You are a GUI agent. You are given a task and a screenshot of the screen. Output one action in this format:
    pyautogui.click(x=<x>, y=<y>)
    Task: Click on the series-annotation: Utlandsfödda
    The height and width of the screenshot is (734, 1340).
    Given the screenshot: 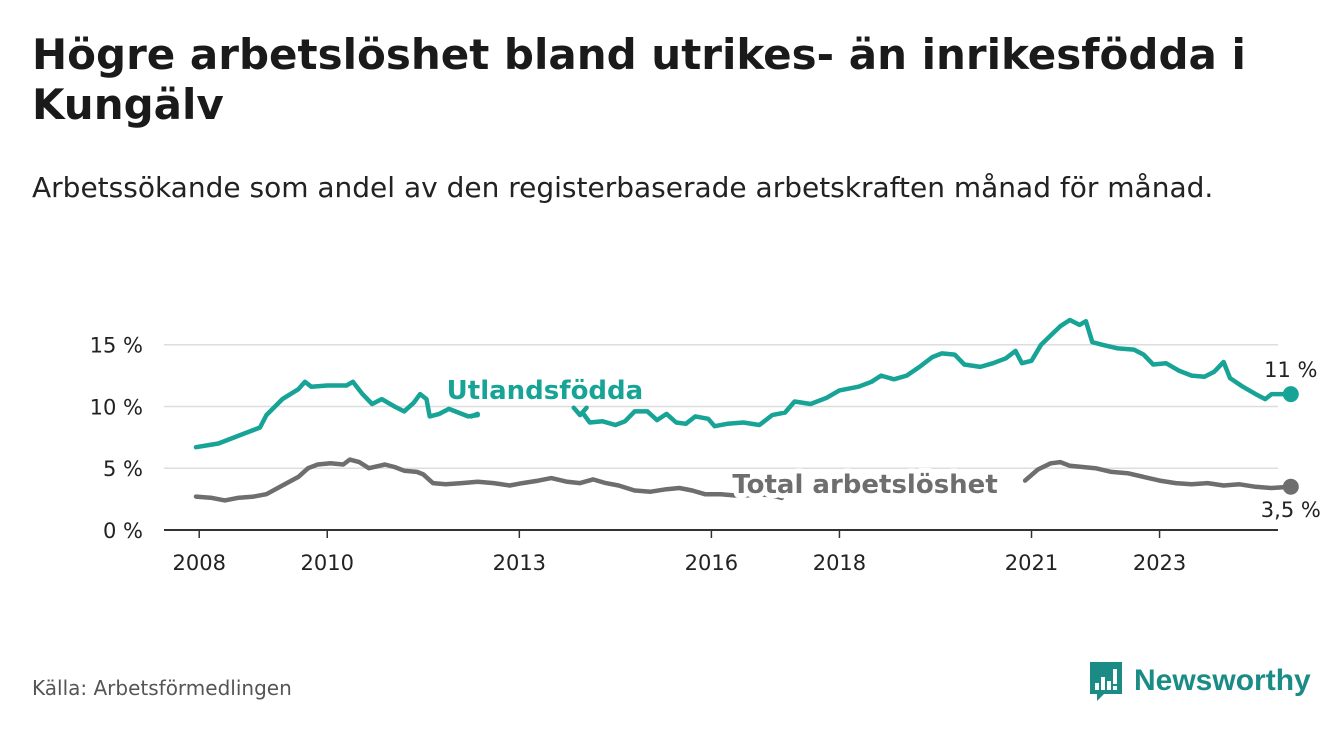 What is the action you would take?
    pyautogui.click(x=545, y=391)
    